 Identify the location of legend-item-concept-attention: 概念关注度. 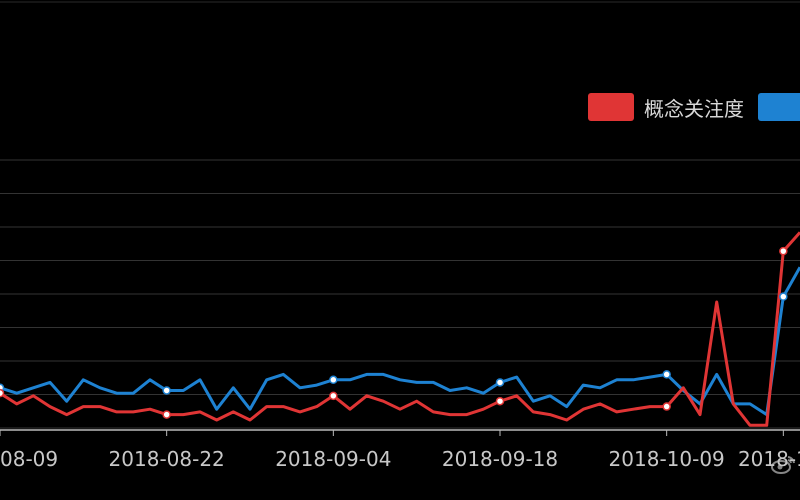
(666, 107).